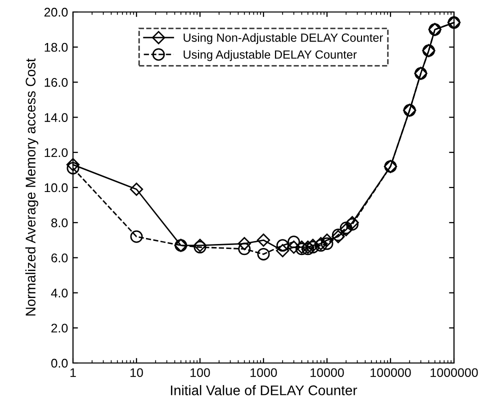 This screenshot has width=491, height=407. Describe the element at coordinates (136, 373) in the screenshot. I see `x-tick-label: 10` at that location.